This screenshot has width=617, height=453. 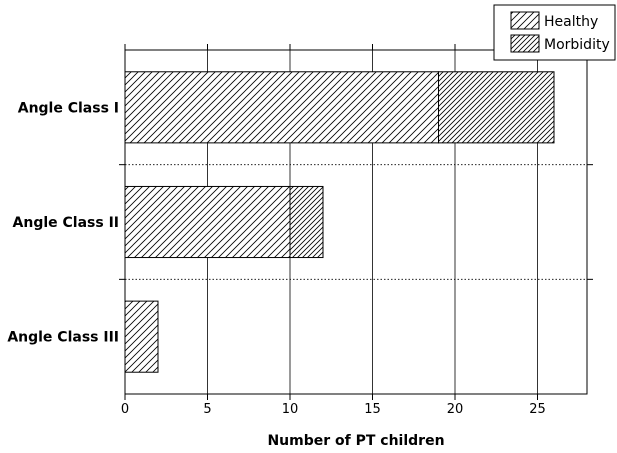 What do you see at coordinates (577, 45) in the screenshot?
I see `legend-label-morbidity: Morbidity` at bounding box center [577, 45].